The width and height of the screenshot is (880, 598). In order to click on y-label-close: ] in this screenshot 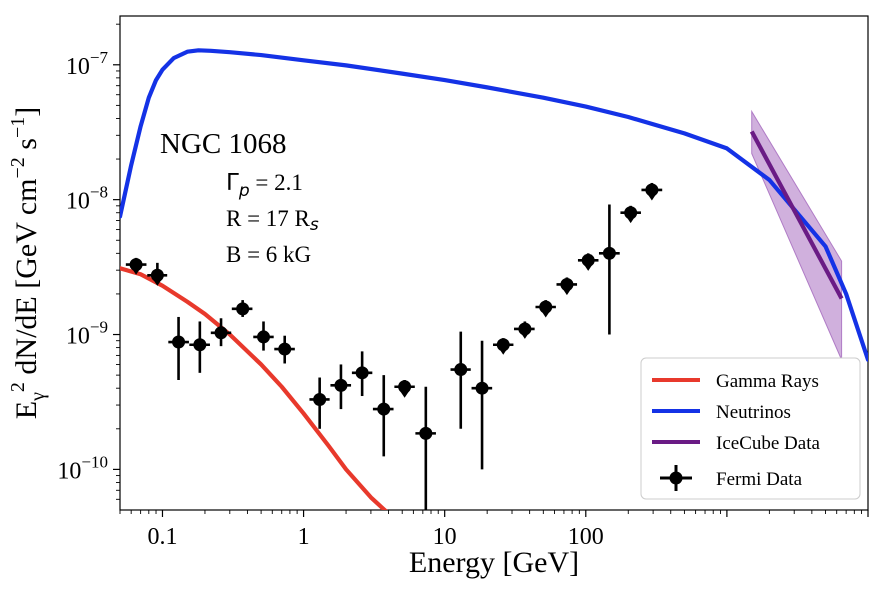, I will do `click(26, 112)`.